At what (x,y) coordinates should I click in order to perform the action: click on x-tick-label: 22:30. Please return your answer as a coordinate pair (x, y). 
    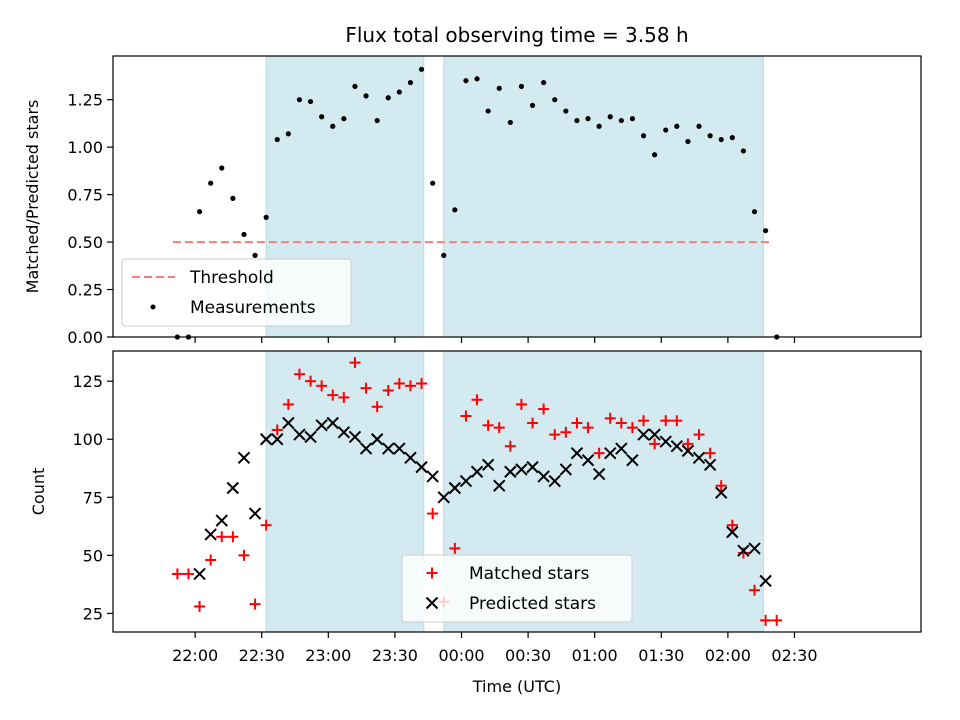
    Looking at the image, I should click on (262, 655).